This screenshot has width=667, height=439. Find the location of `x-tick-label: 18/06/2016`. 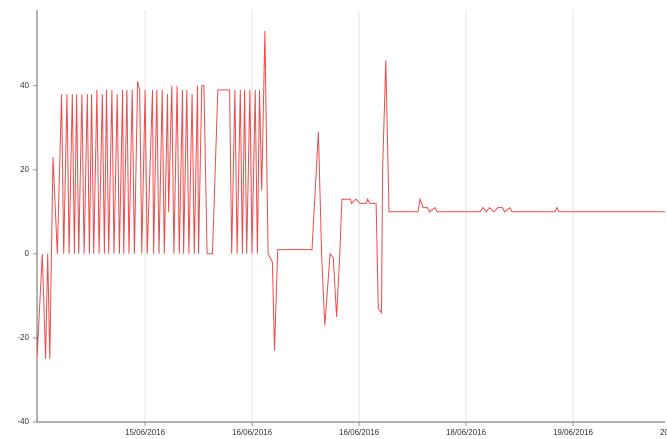

x-tick-label: 18/06/2016 is located at coordinates (466, 432).